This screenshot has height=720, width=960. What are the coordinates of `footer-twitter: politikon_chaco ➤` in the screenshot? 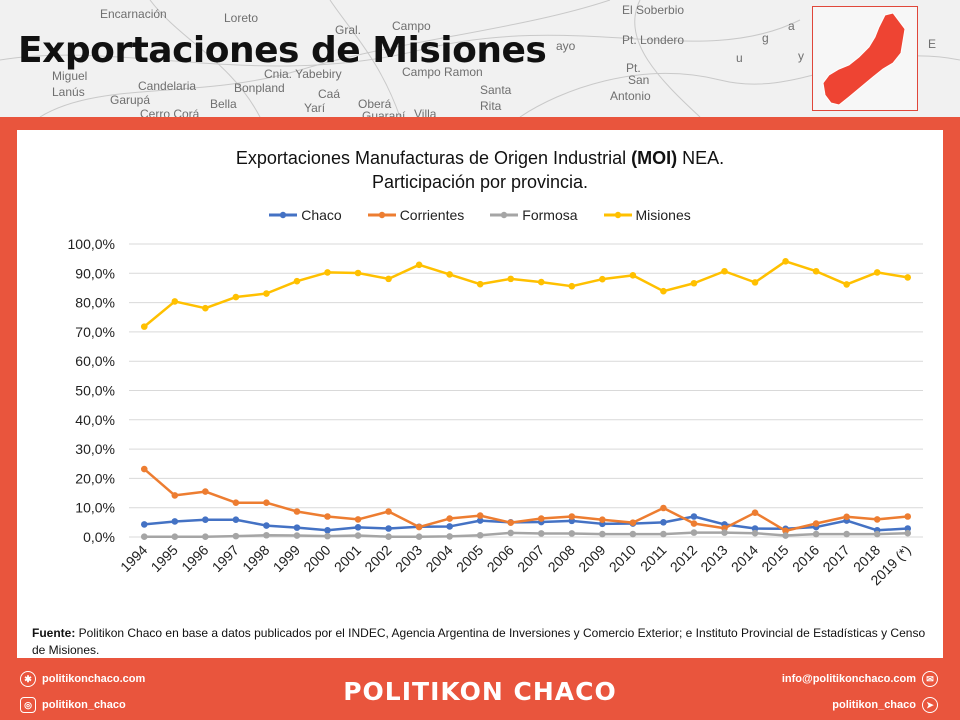 It's located at (885, 705).